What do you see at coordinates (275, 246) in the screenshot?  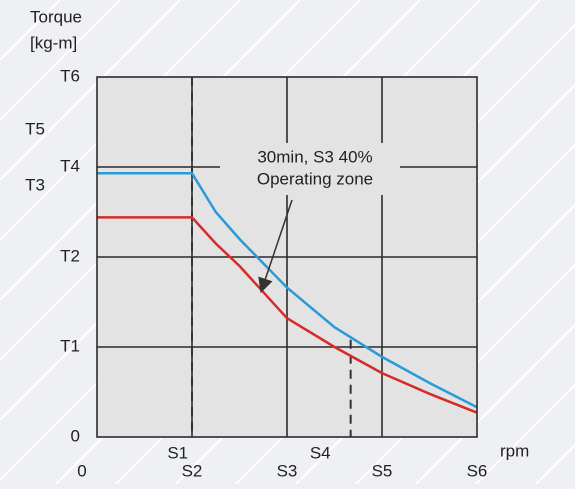 I see `annotation-arrow` at bounding box center [275, 246].